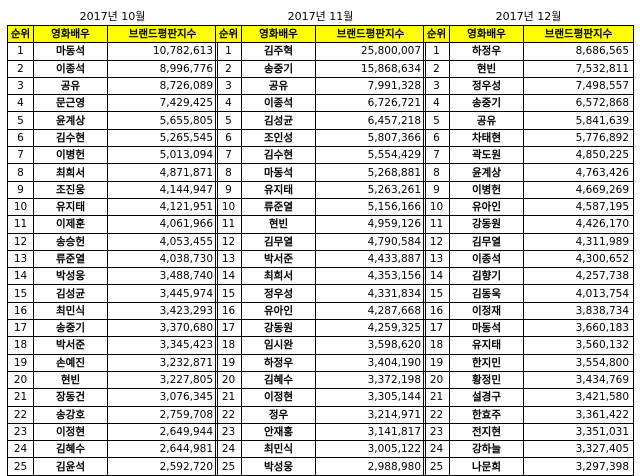  What do you see at coordinates (162, 34) in the screenshot?
I see `header-brand-index: 브랜드평판지수` at bounding box center [162, 34].